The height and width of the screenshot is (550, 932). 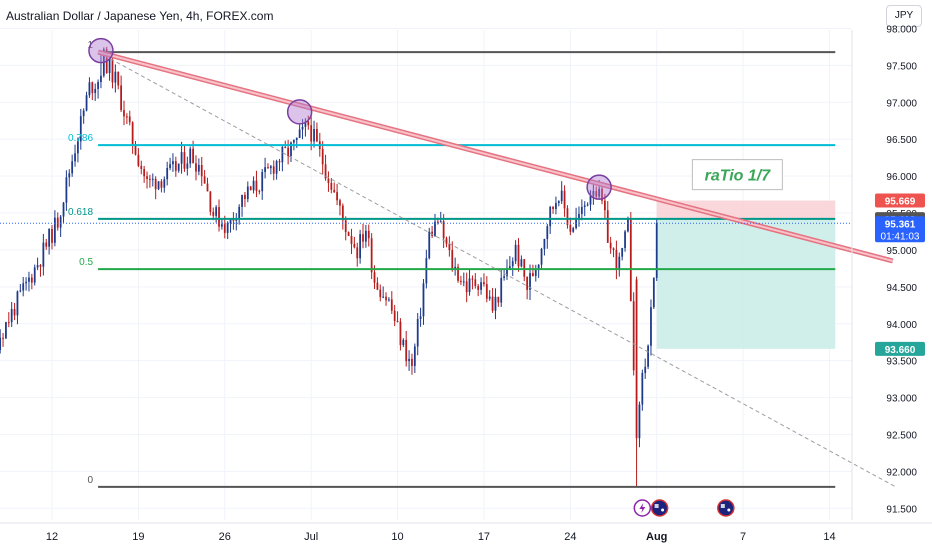 I want to click on time-tick-label: Jul, so click(x=311, y=537).